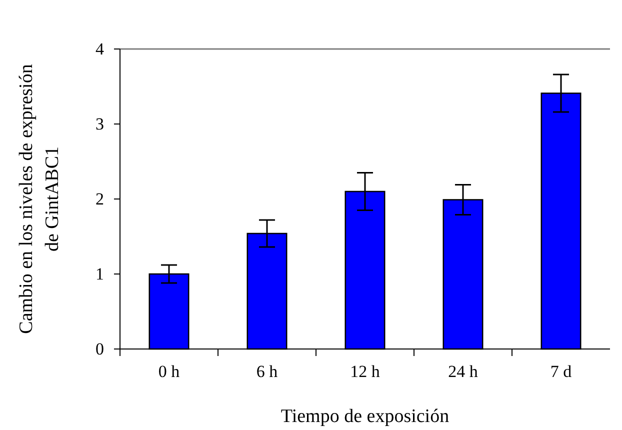 The image size is (622, 430). I want to click on y-tick-label: 0, so click(100, 348).